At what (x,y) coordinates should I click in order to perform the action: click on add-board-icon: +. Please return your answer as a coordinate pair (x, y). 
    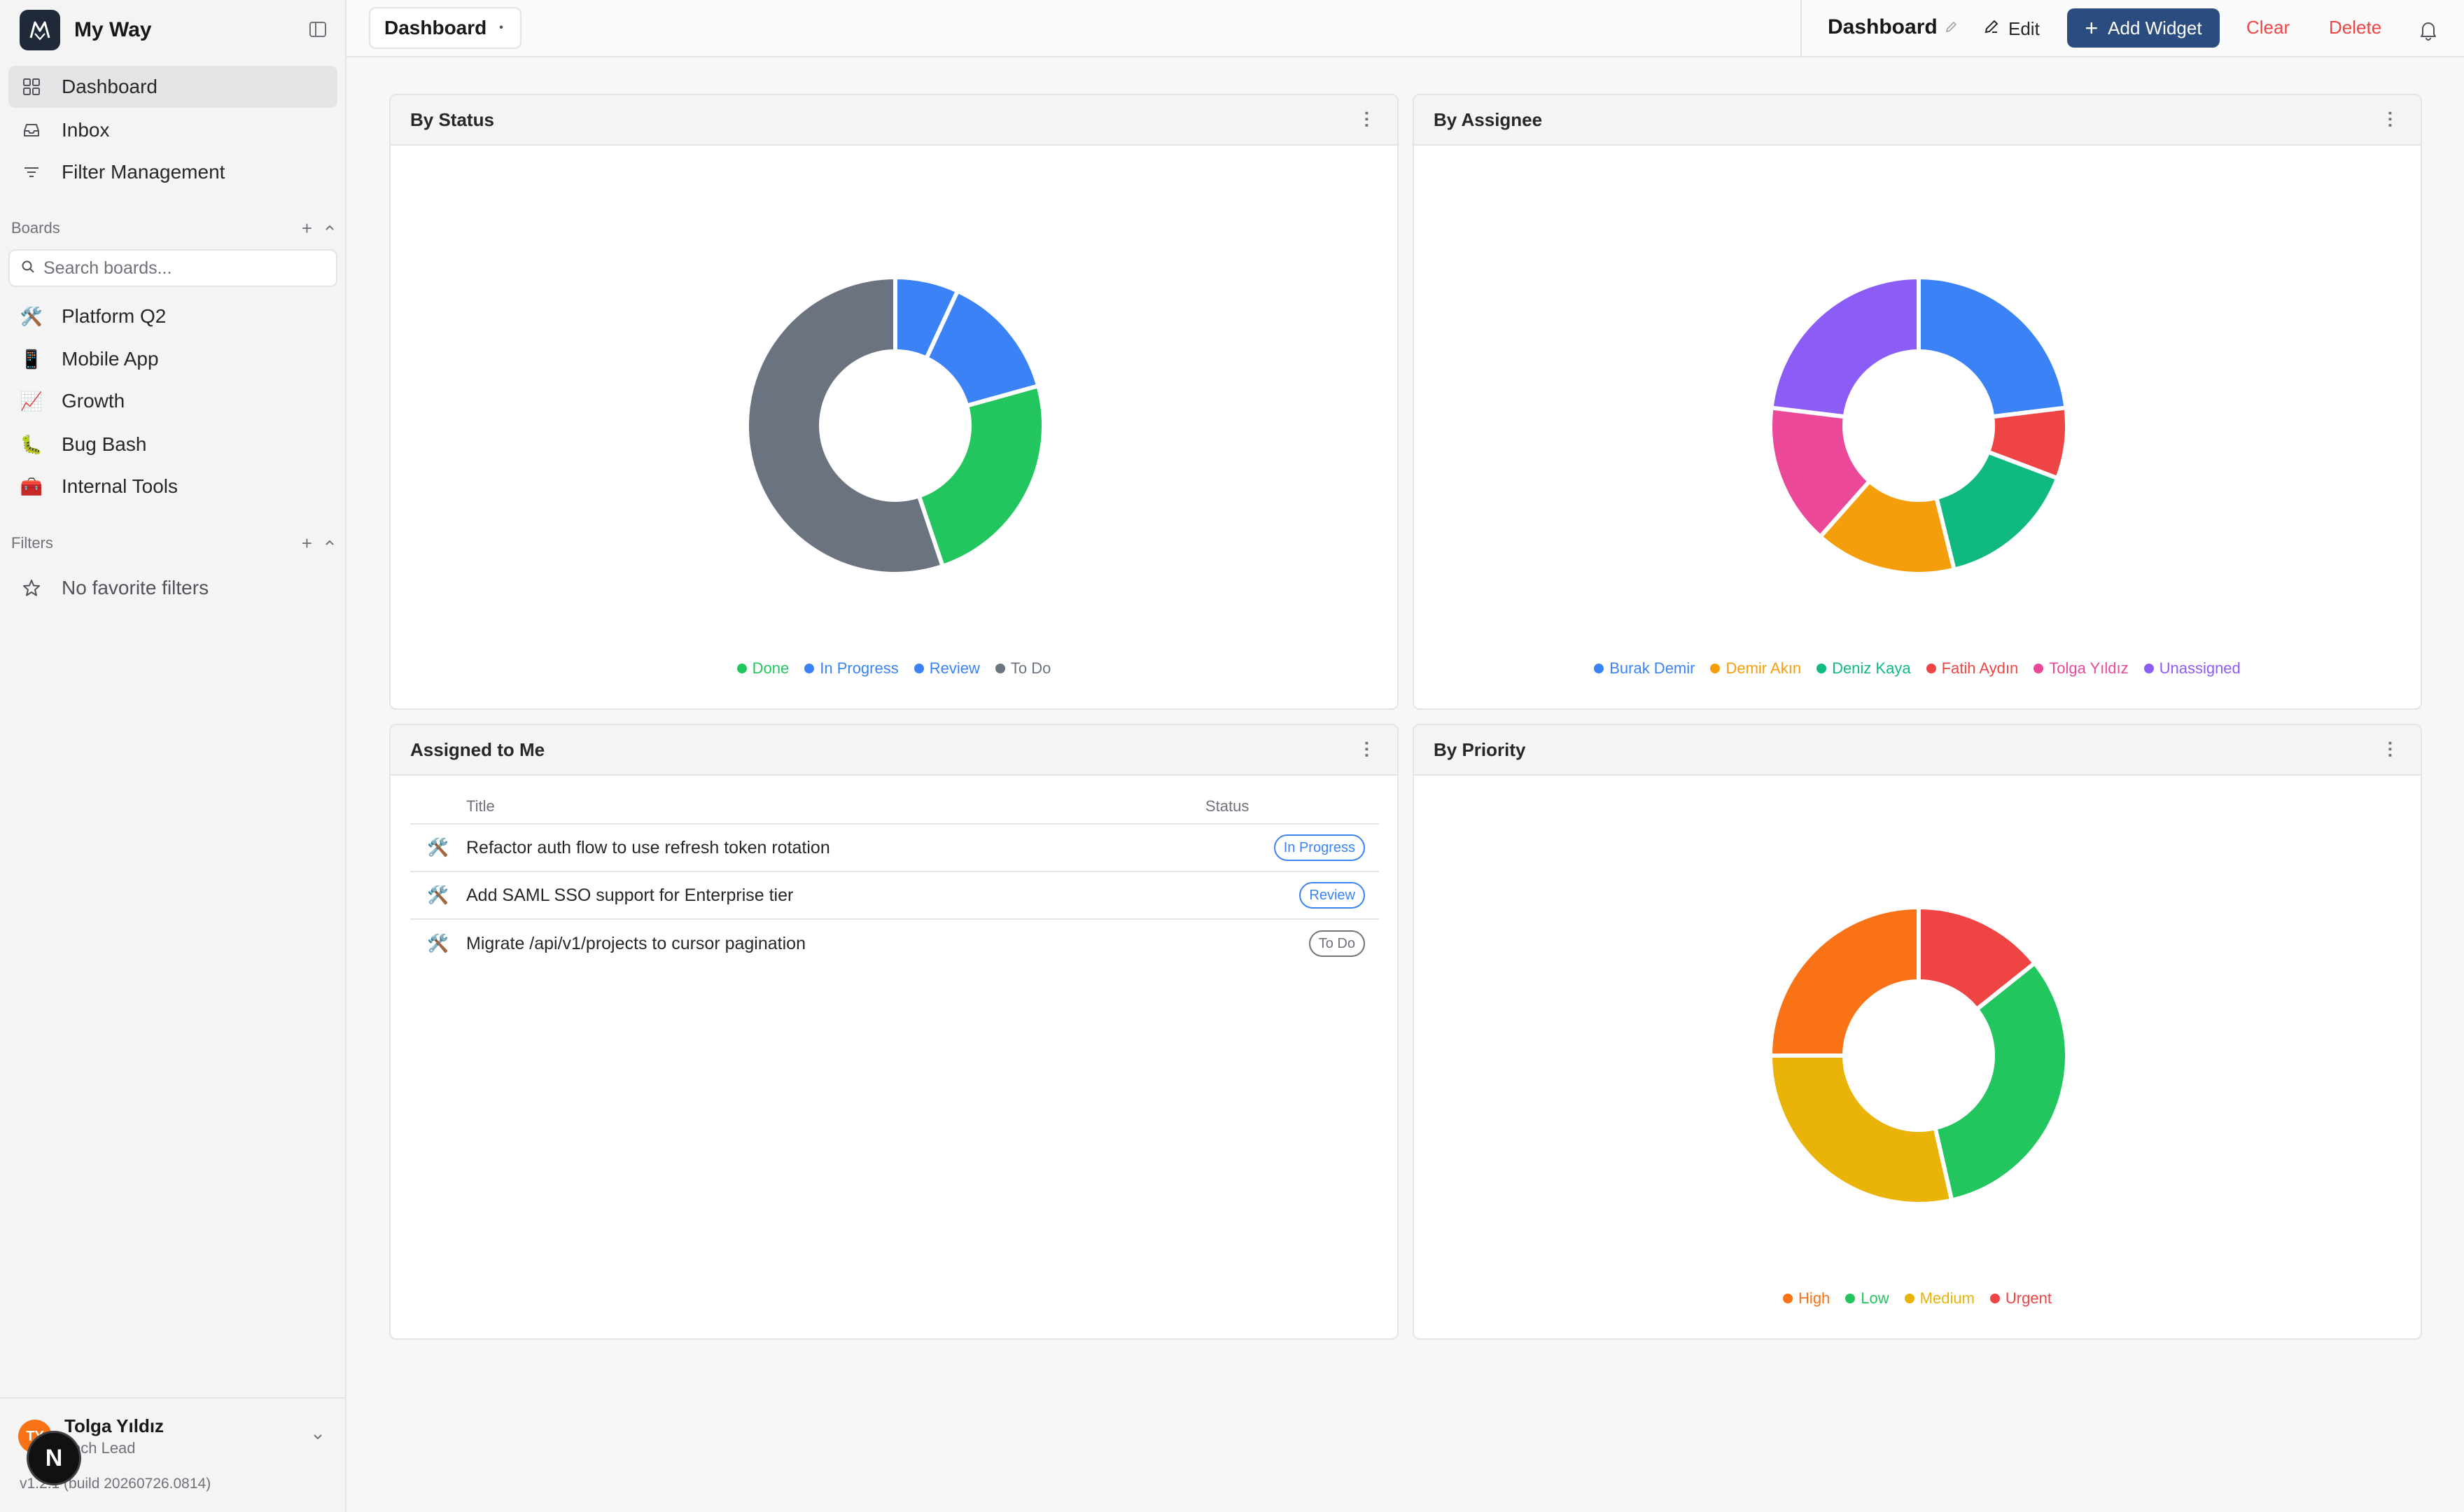
    Looking at the image, I should click on (306, 228).